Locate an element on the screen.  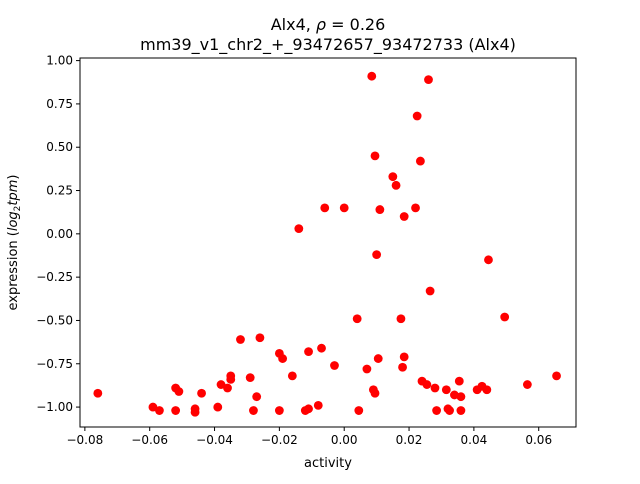
y-tick-label: 0.00 is located at coordinates (59, 234).